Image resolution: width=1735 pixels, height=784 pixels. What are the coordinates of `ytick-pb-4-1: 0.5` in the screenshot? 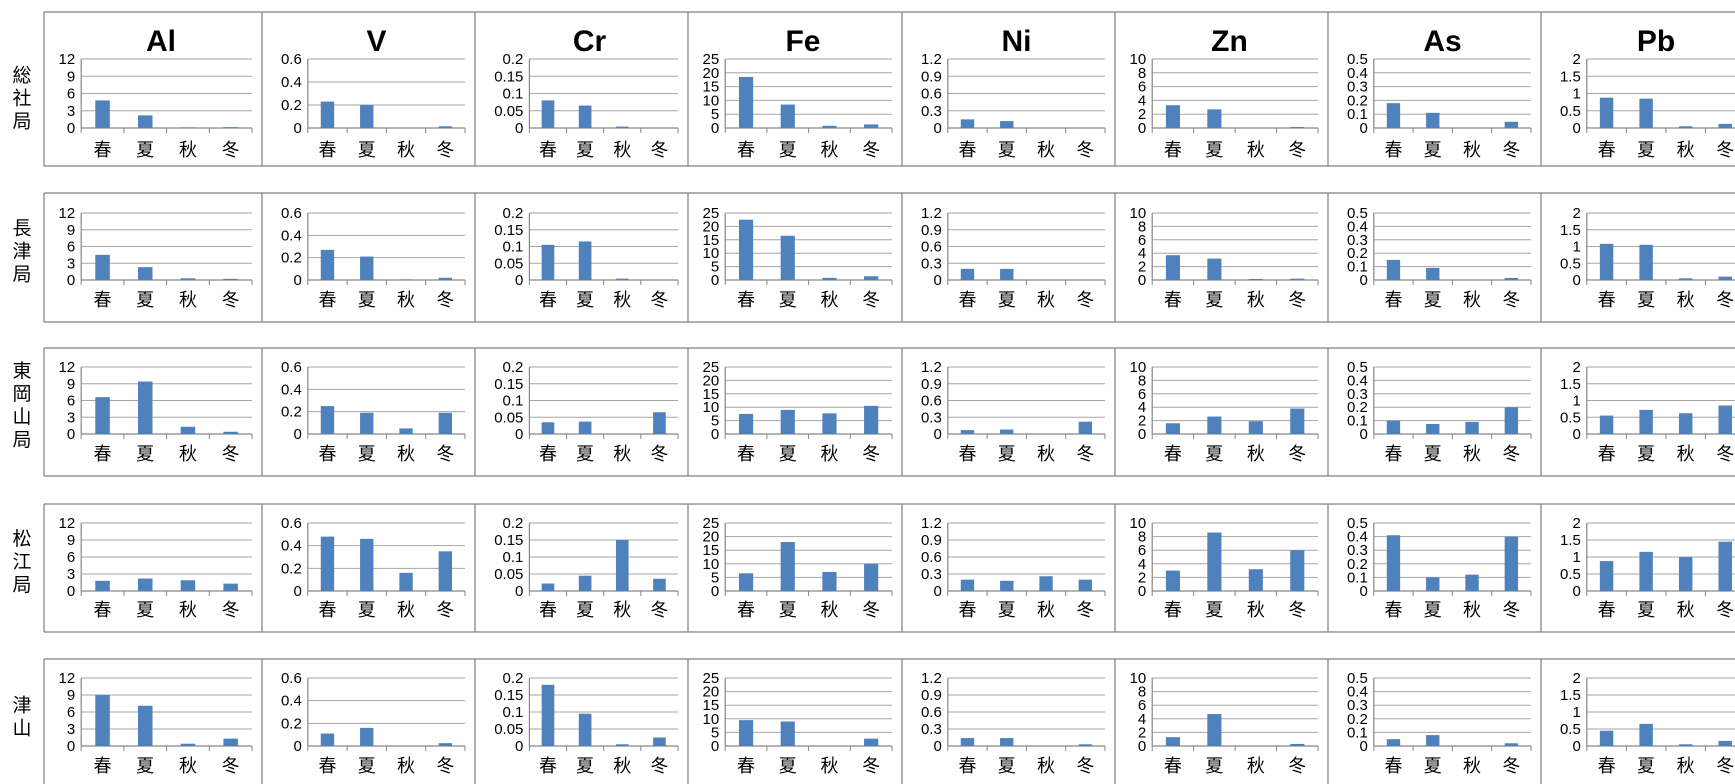 It's located at (1570, 574).